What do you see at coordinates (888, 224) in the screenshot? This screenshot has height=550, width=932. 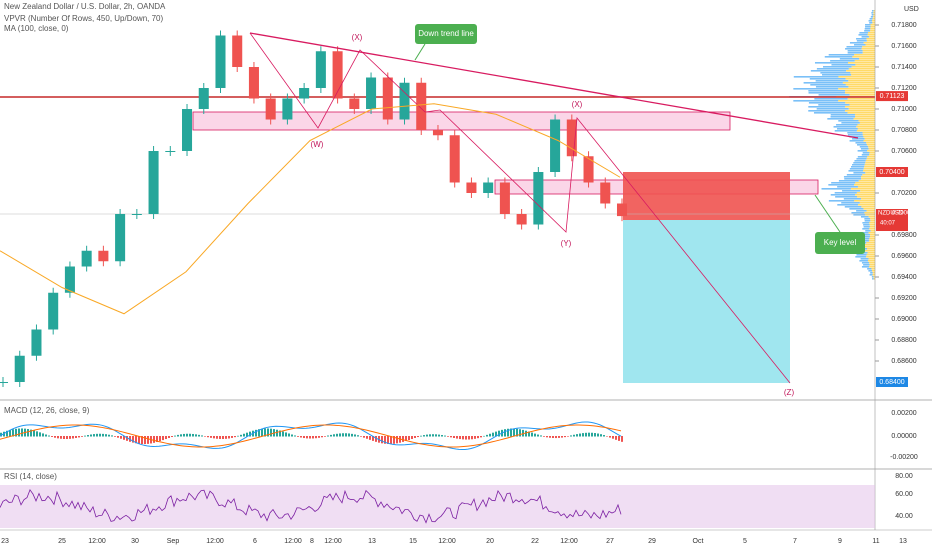 I see `countdown: 40:07` at bounding box center [888, 224].